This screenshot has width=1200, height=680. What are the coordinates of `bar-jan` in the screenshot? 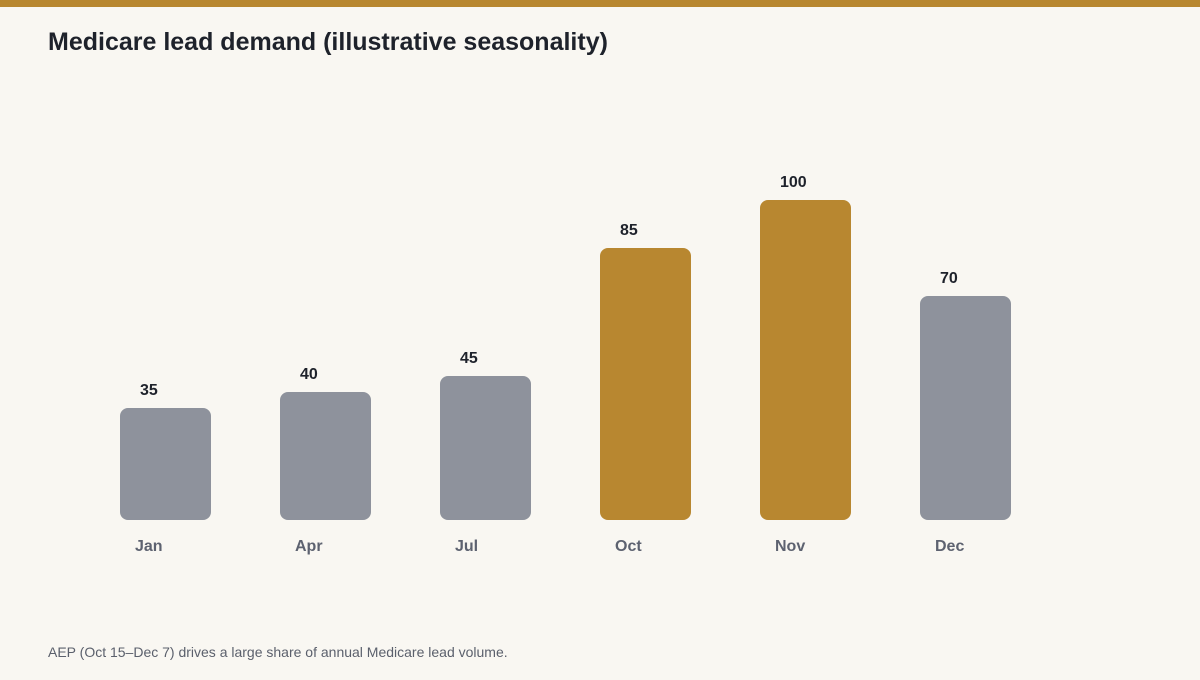 It's located at (165, 464).